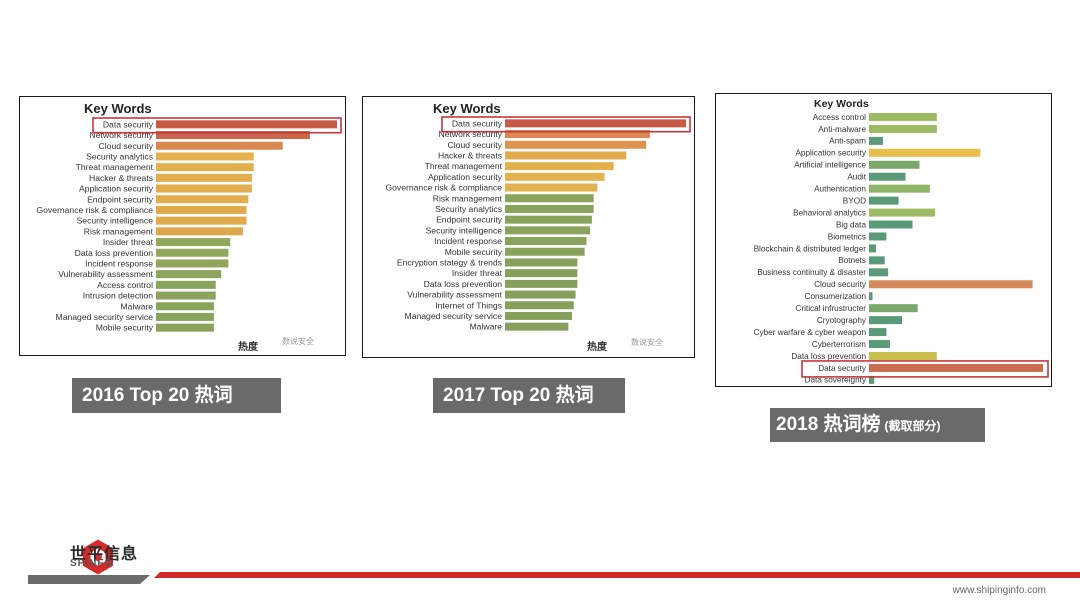  Describe the element at coordinates (842, 129) in the screenshot. I see `category-label: Anti-malware` at that location.